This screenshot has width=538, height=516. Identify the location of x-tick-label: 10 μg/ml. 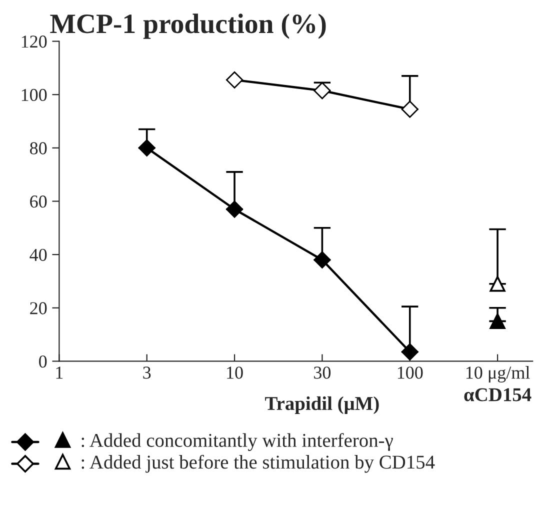
(498, 374).